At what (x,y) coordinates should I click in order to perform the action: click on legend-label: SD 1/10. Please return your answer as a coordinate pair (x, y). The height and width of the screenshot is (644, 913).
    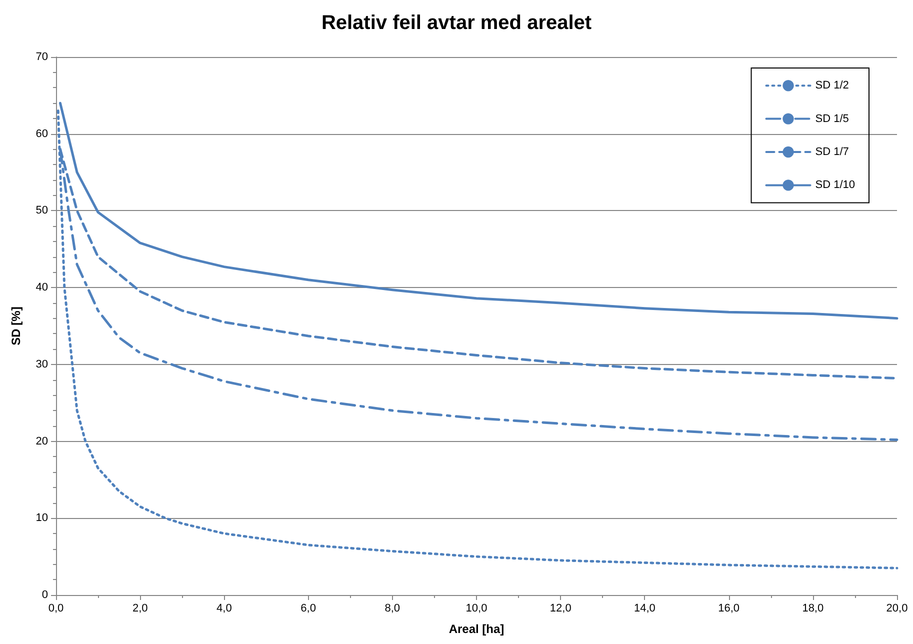
    Looking at the image, I should click on (835, 185).